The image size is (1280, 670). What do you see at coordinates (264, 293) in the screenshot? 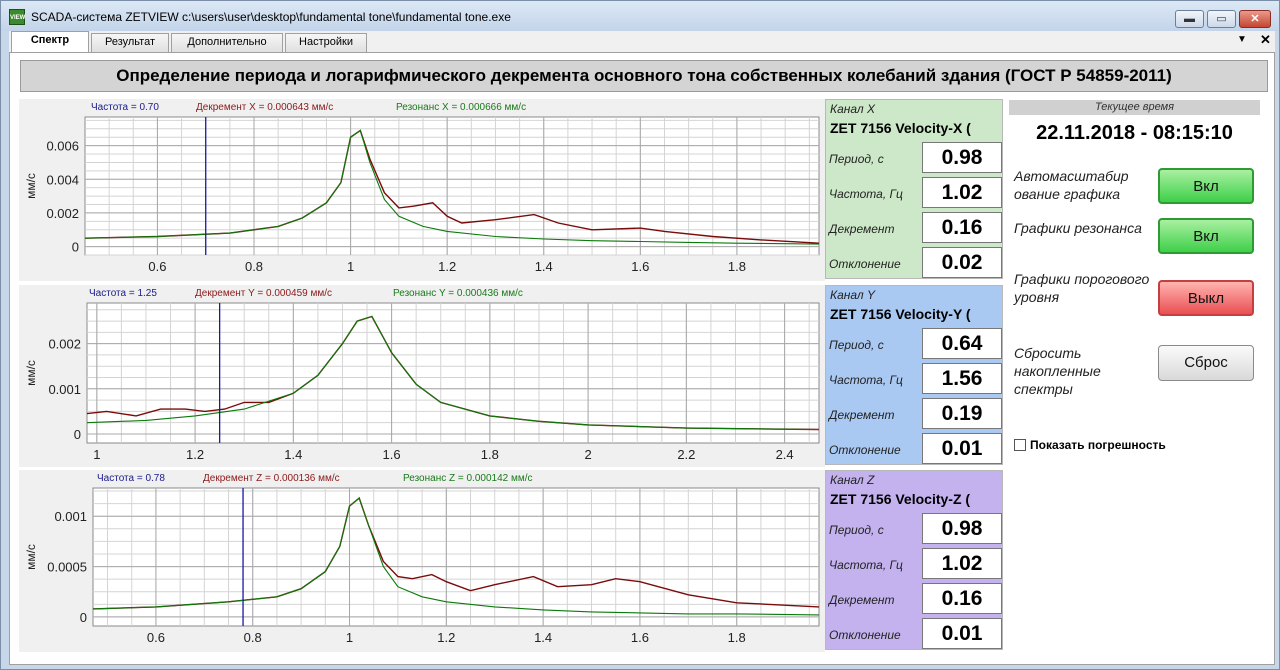
I see `chart-y-decrement-label: Декремент Y = 0.000459 мм/с` at bounding box center [264, 293].